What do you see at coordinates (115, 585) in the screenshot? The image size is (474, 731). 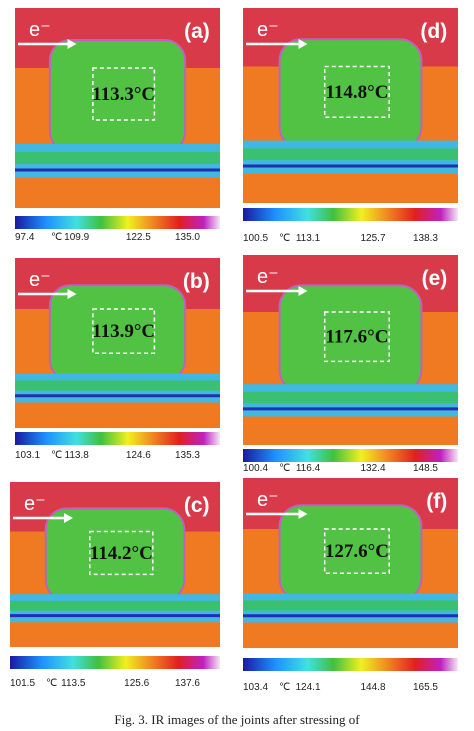 I see `ir-panel: 114.2°C (c) e⁻ 101.5 113.5 125.6 137.6 ℃` at bounding box center [115, 585].